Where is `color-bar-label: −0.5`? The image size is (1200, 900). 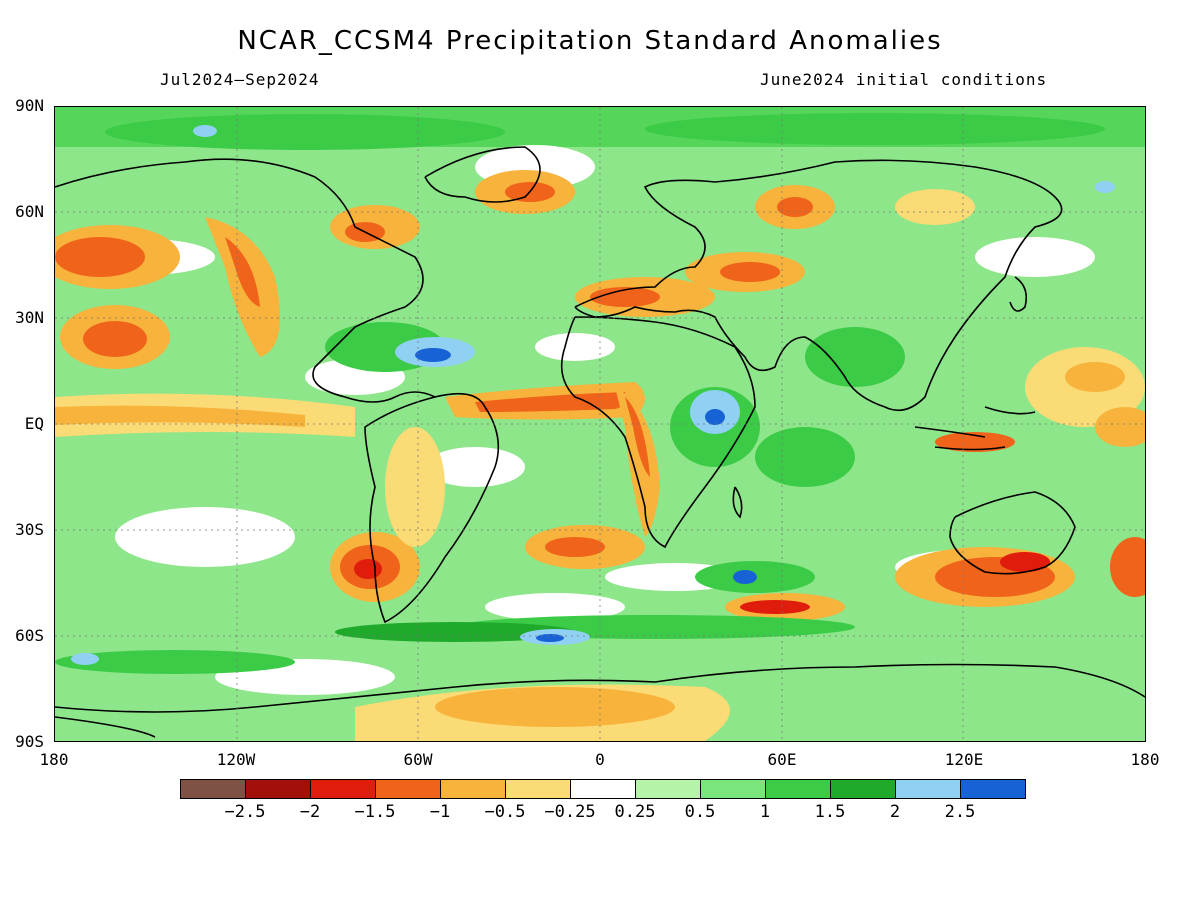 color-bar-label: −0.5 is located at coordinates (505, 812).